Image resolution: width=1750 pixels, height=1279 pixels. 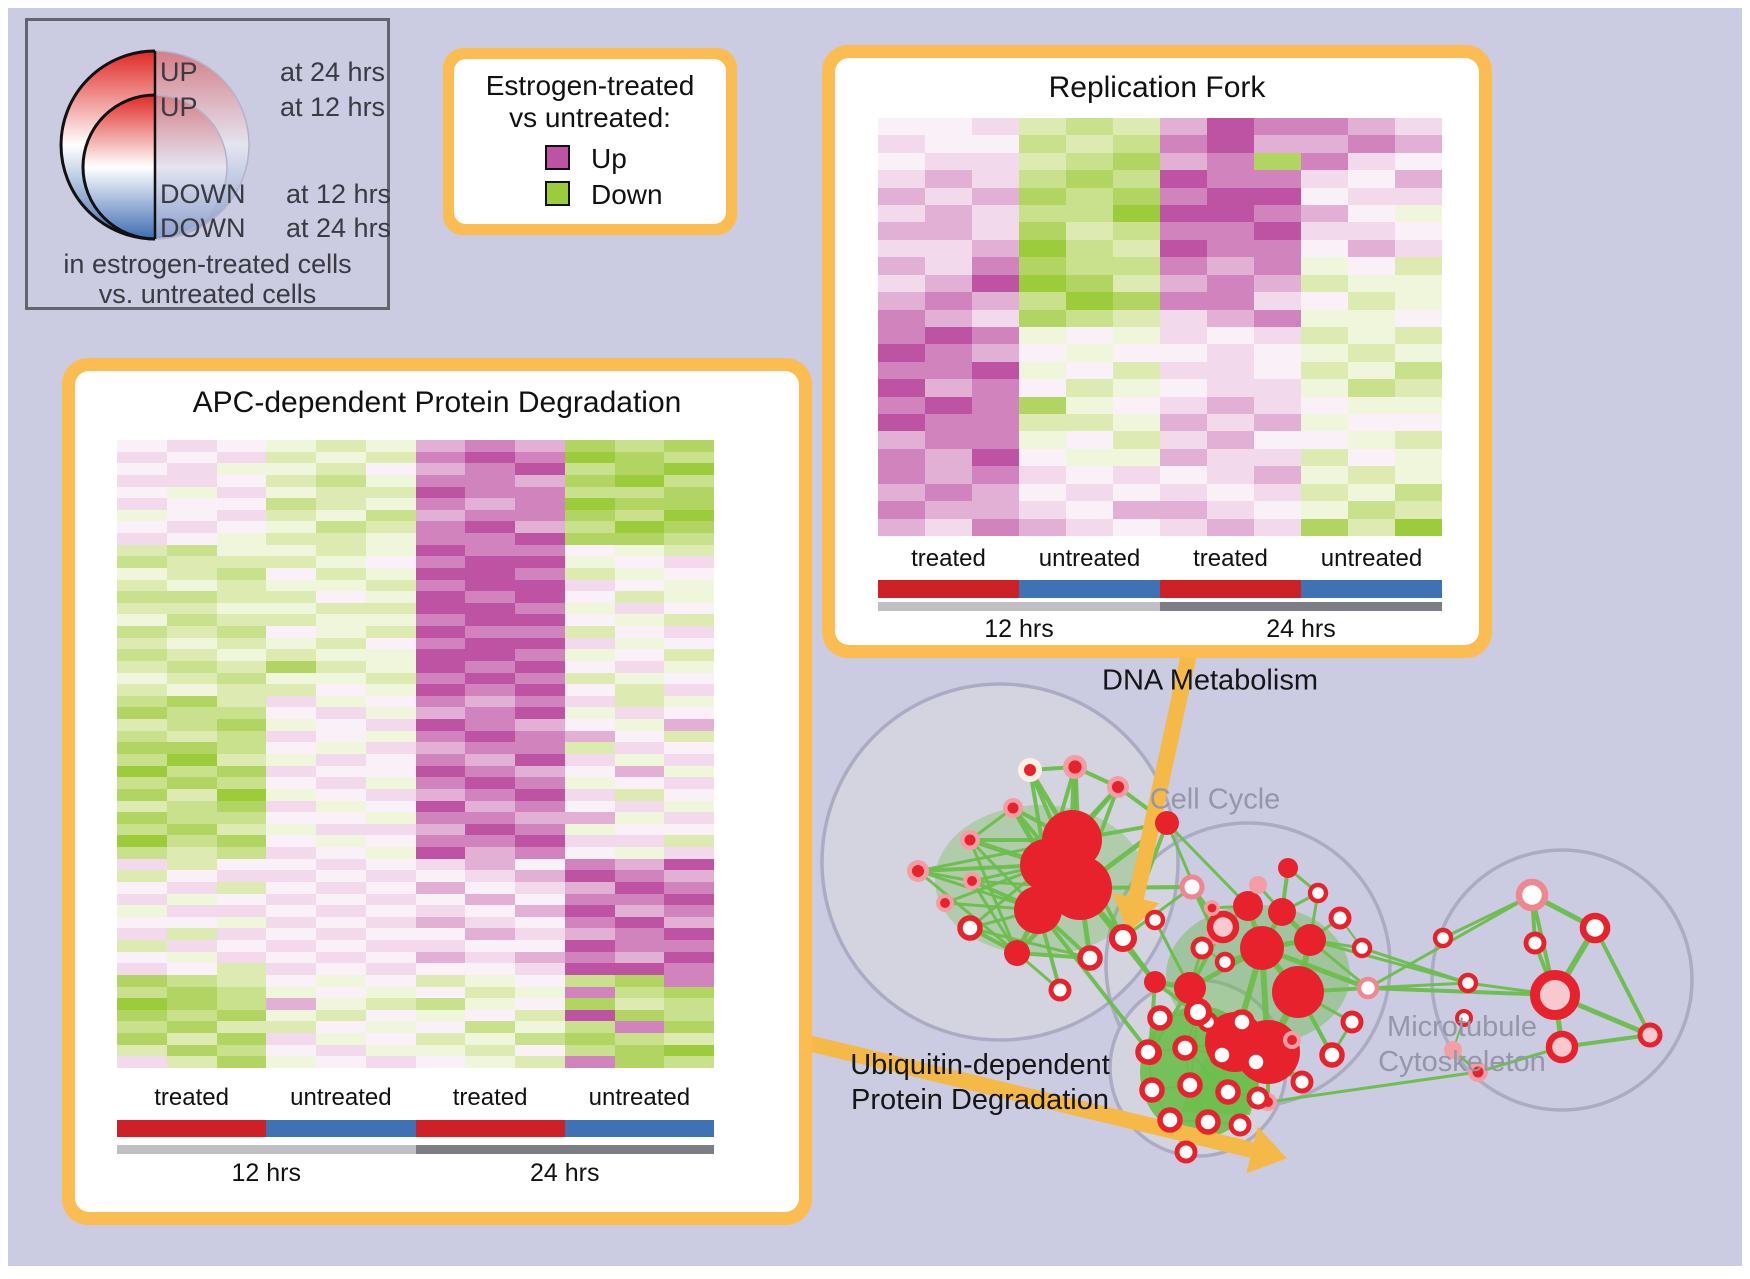 I want to click on rf-time-bar, so click(x=1160, y=606).